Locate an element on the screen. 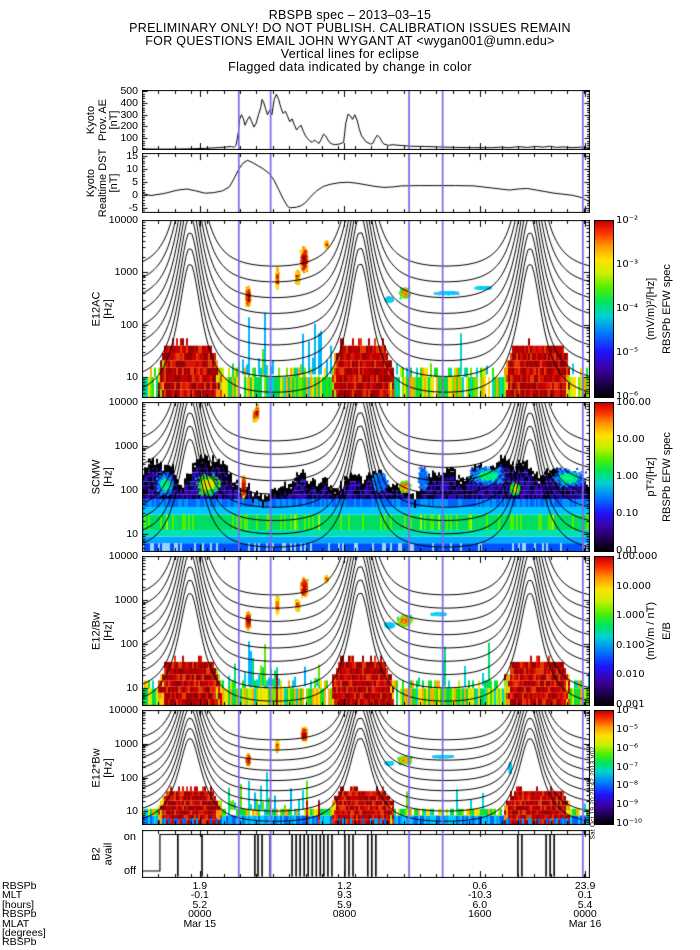  b2-avail-ylabel: B2 avail is located at coordinates (102, 854).